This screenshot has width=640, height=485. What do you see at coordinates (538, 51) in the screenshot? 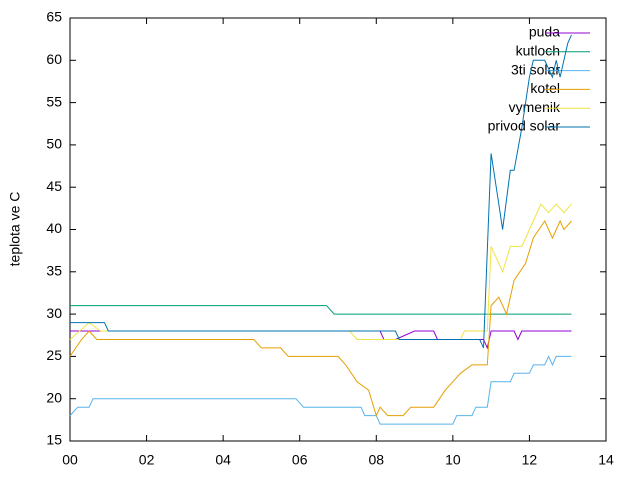
I see `legend-label: kutloch` at bounding box center [538, 51].